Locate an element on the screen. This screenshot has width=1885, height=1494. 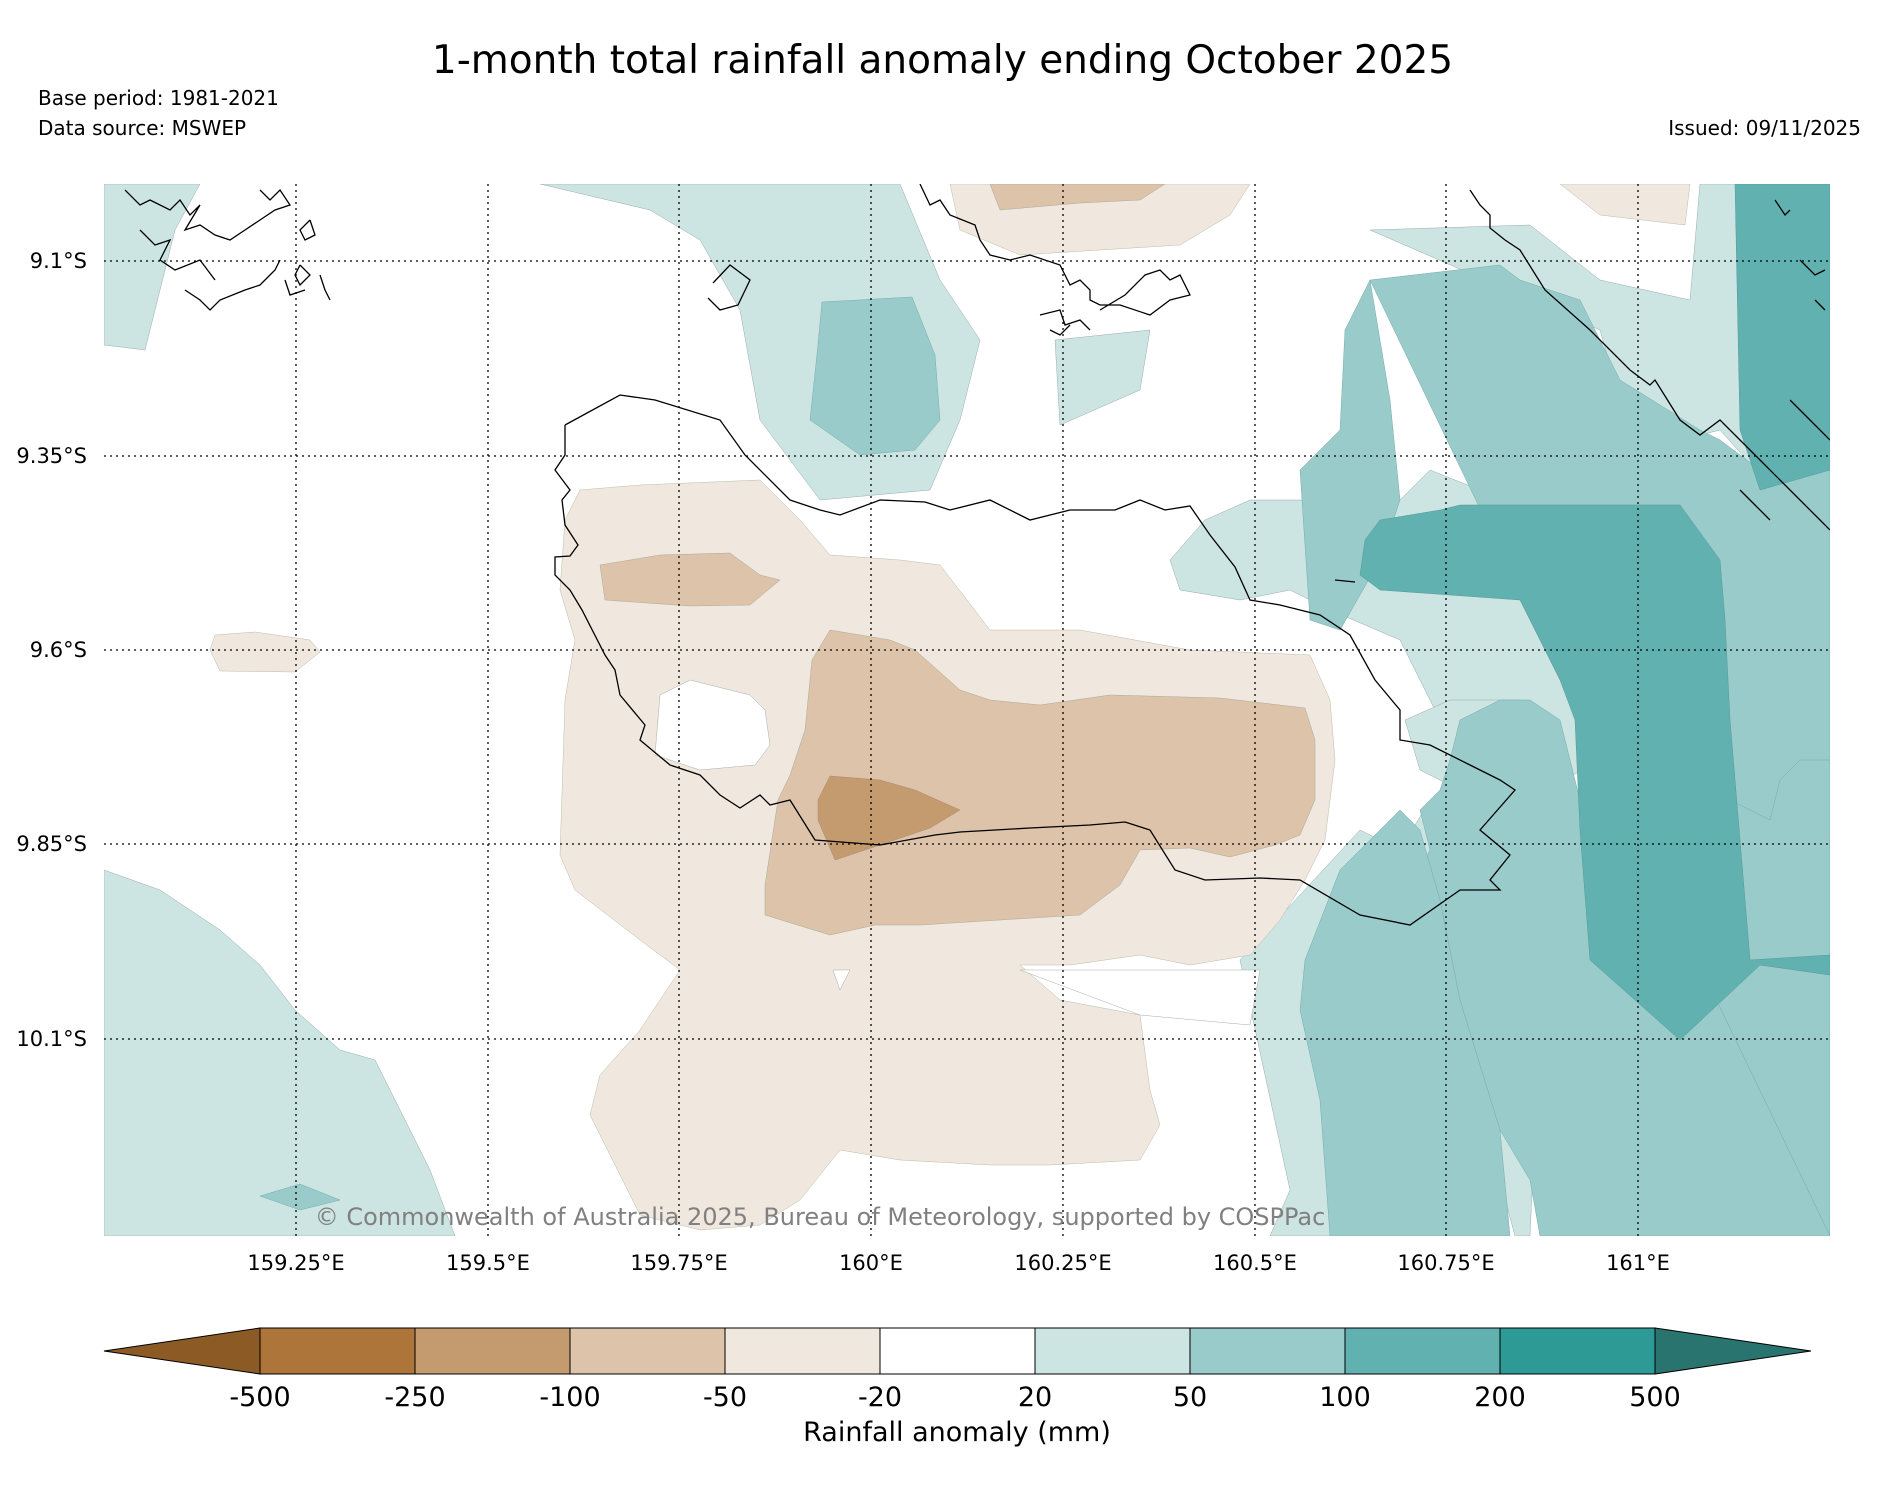
lon-label: 159.25°E is located at coordinates (295, 1263).